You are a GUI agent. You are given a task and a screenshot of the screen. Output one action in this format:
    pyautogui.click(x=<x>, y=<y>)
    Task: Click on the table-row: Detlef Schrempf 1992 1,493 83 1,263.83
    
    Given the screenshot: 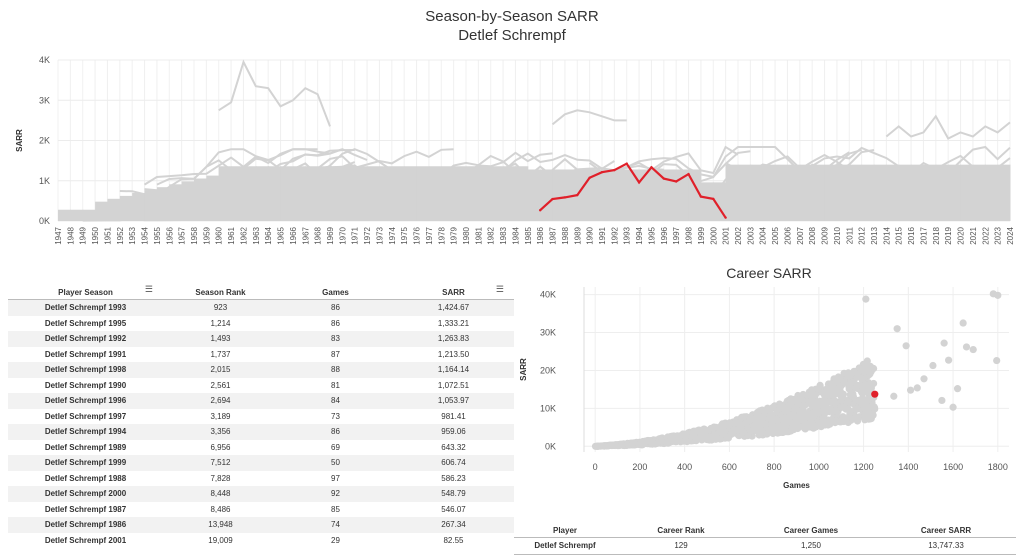 What is the action you would take?
    pyautogui.click(x=261, y=339)
    